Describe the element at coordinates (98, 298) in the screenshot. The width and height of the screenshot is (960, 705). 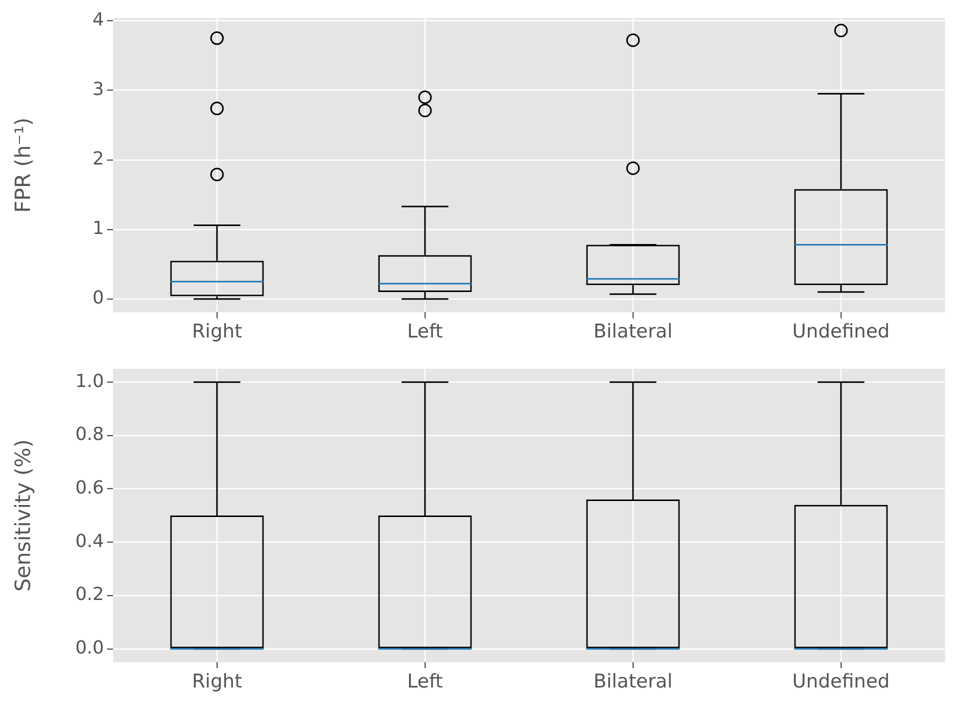
I see `y-tick-label: 0` at that location.